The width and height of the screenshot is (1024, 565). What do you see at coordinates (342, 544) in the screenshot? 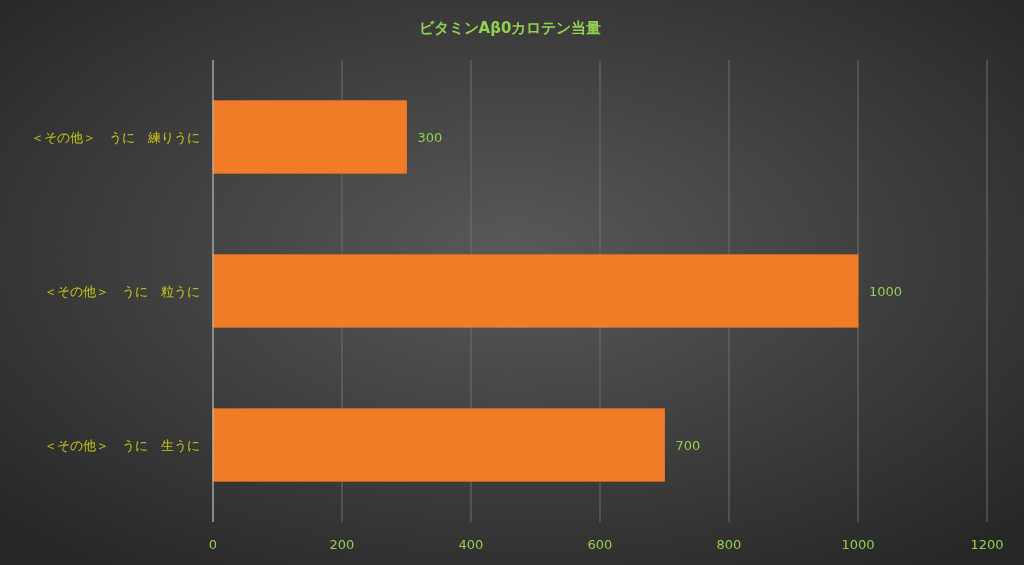
I see `xtick: 200` at bounding box center [342, 544].